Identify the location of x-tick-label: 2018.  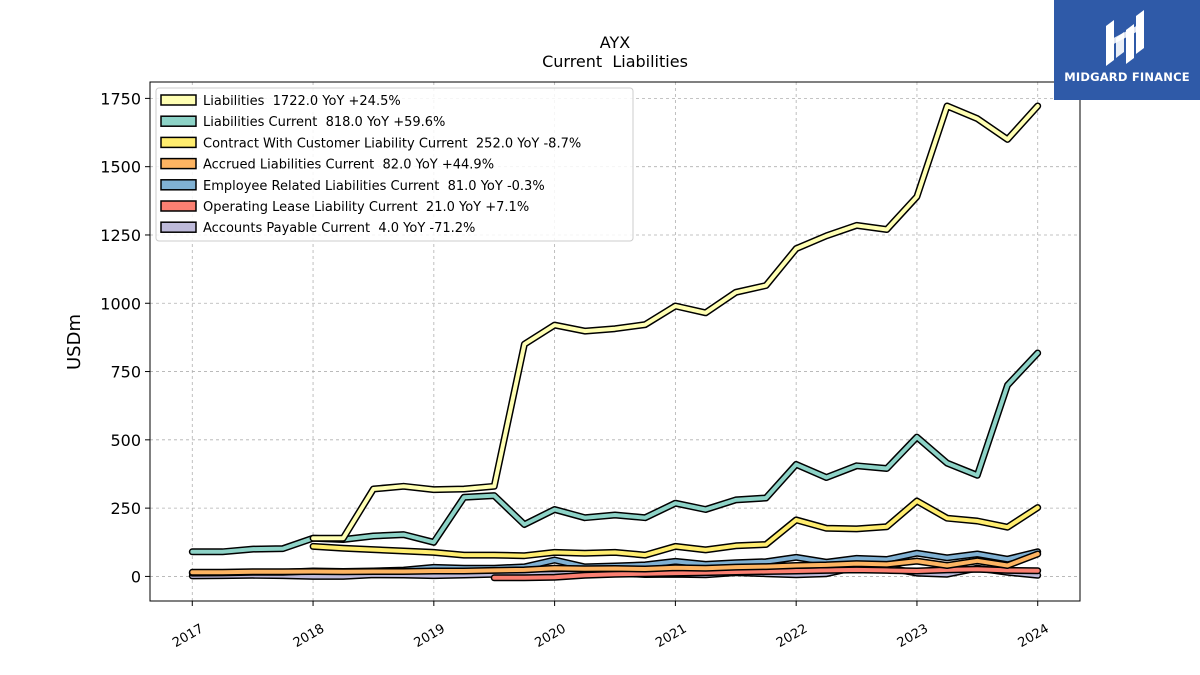
(309, 636).